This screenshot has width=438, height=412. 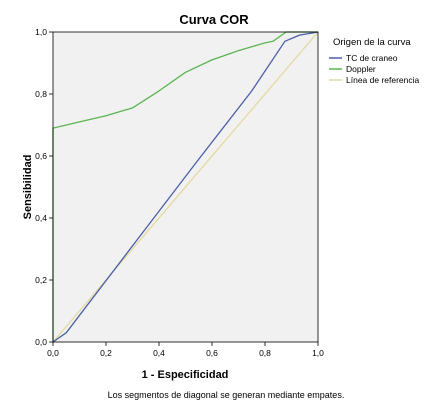 I want to click on x-axis-label: 1 - Especificidad, so click(x=185, y=375).